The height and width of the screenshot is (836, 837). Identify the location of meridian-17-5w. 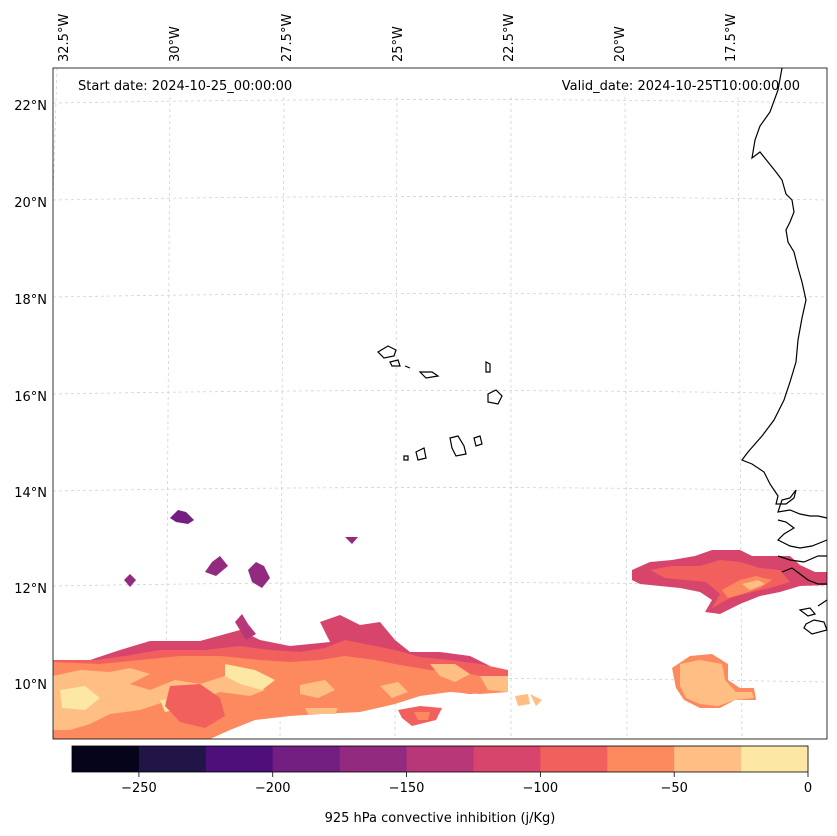
(740, 418).